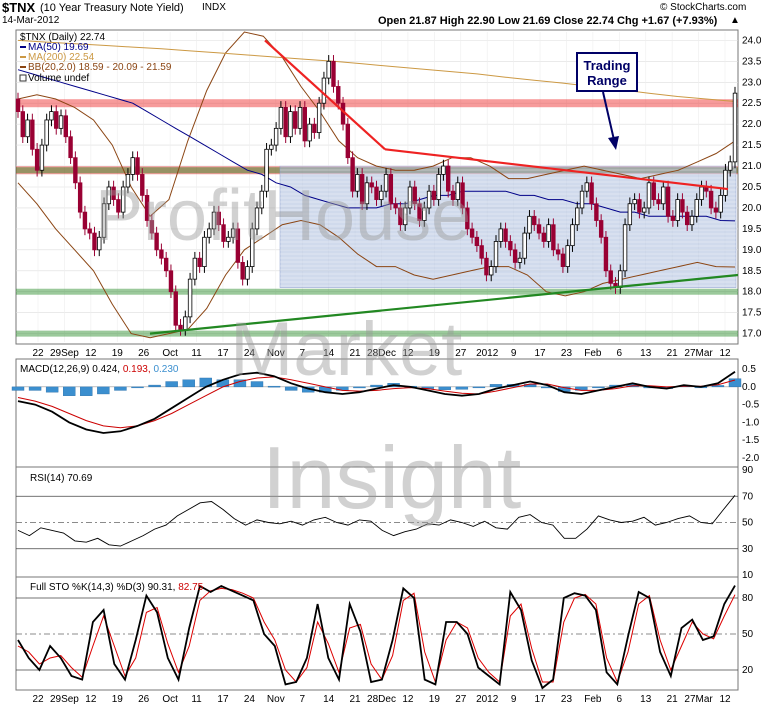  What do you see at coordinates (613, 143) in the screenshot?
I see `callout-arrow-icon` at bounding box center [613, 143].